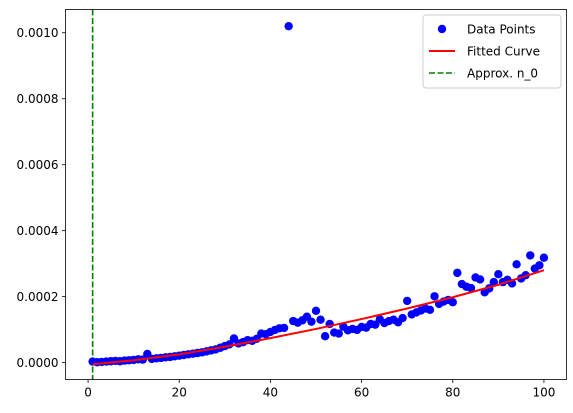 The image size is (573, 413). What do you see at coordinates (88, 393) in the screenshot?
I see `x-tick-label: 0` at bounding box center [88, 393].